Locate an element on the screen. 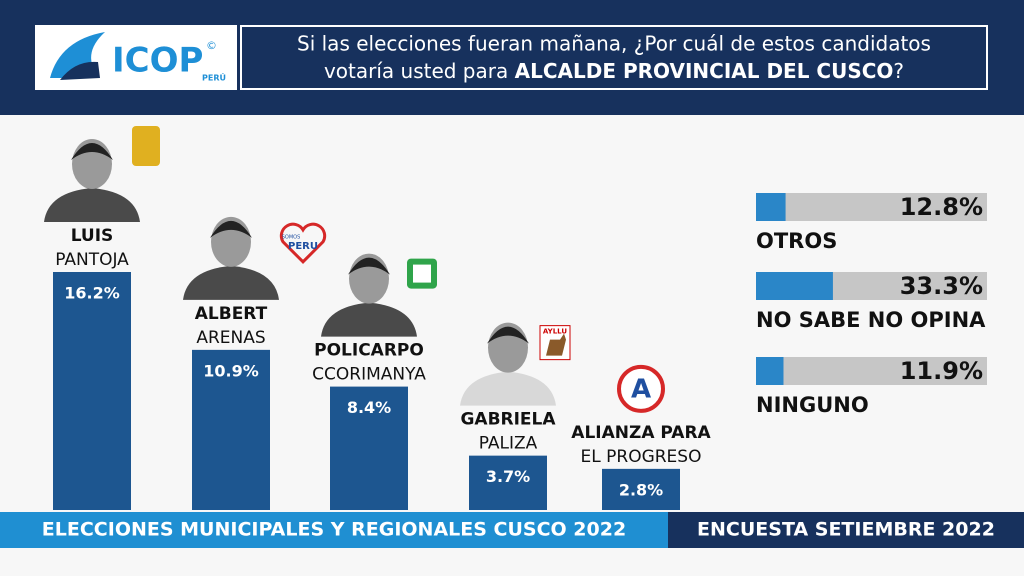  footer-right: ENCUESTA SETIEMBRE 2022 is located at coordinates (846, 530).